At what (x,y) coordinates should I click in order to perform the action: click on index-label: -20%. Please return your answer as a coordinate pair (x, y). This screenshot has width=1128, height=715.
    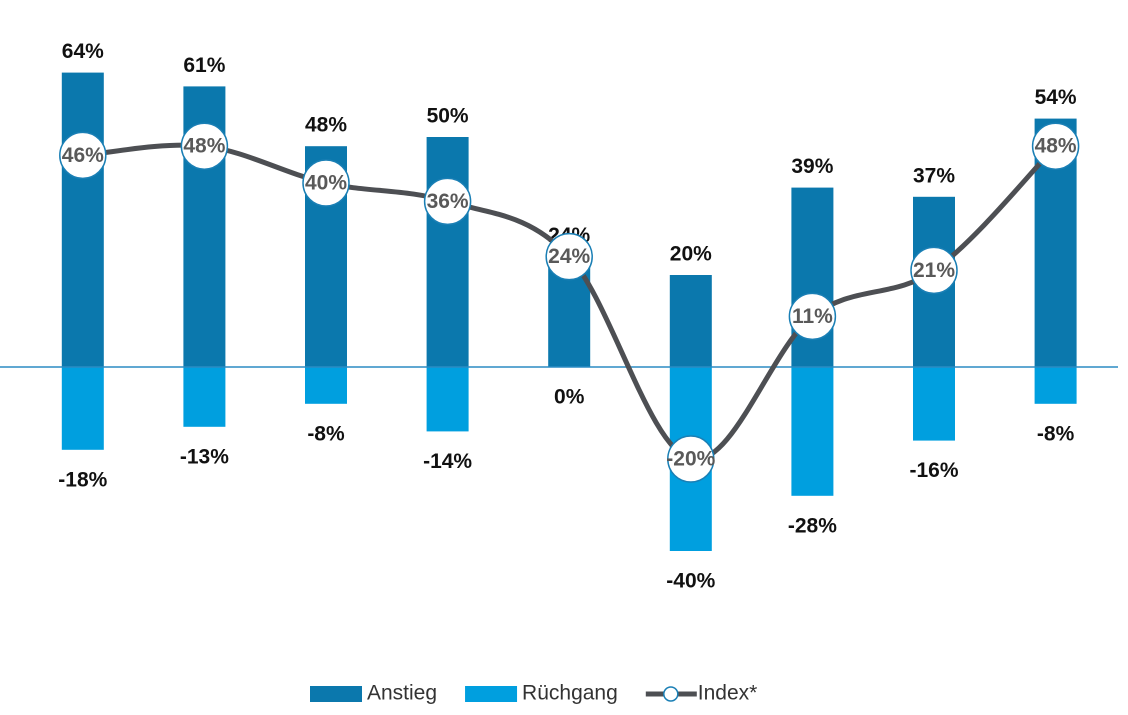
    Looking at the image, I should click on (690, 459).